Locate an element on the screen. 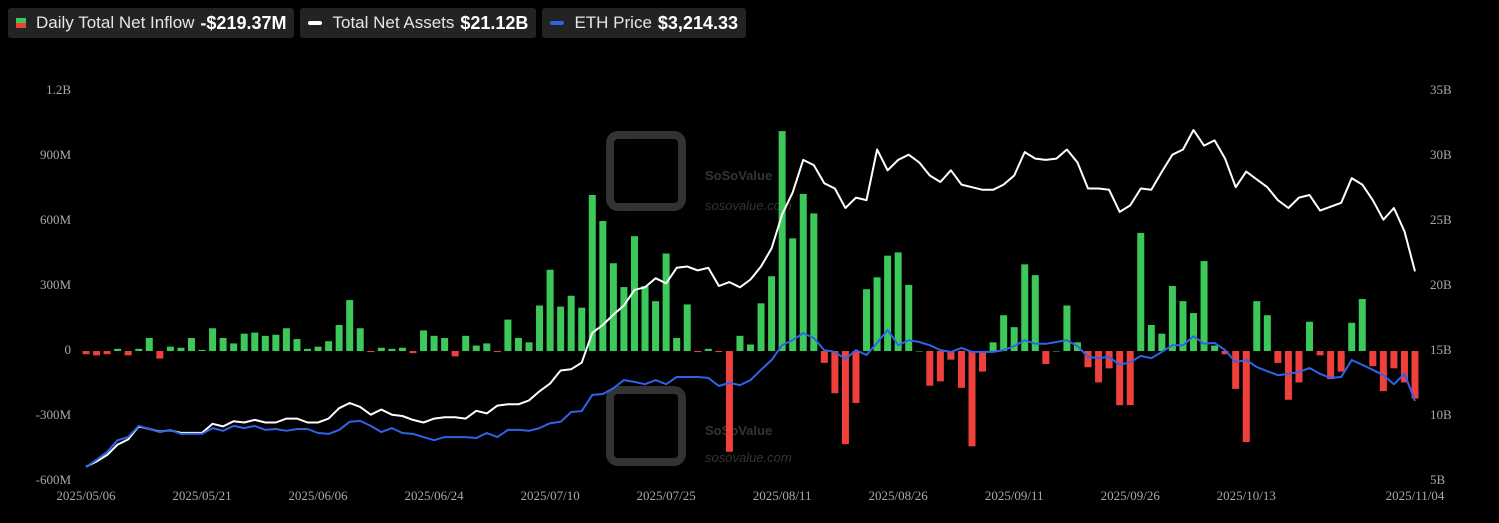  y2-tick-label: 25B is located at coordinates (1441, 219).